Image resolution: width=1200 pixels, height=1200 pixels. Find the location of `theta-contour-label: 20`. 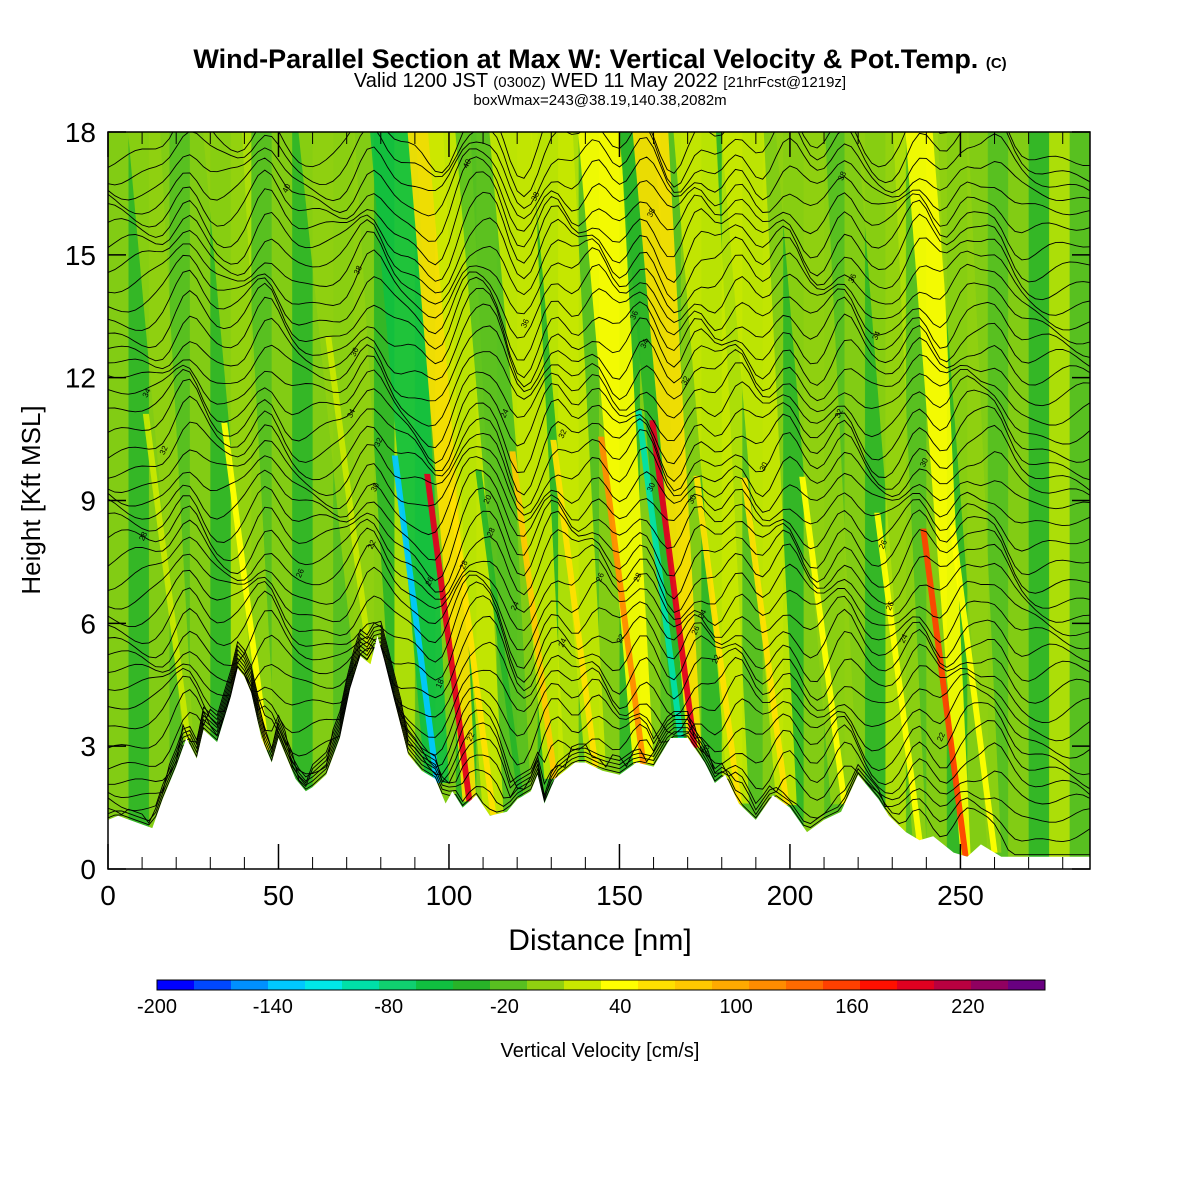

theta-contour-label: 20 is located at coordinates (706, 749).